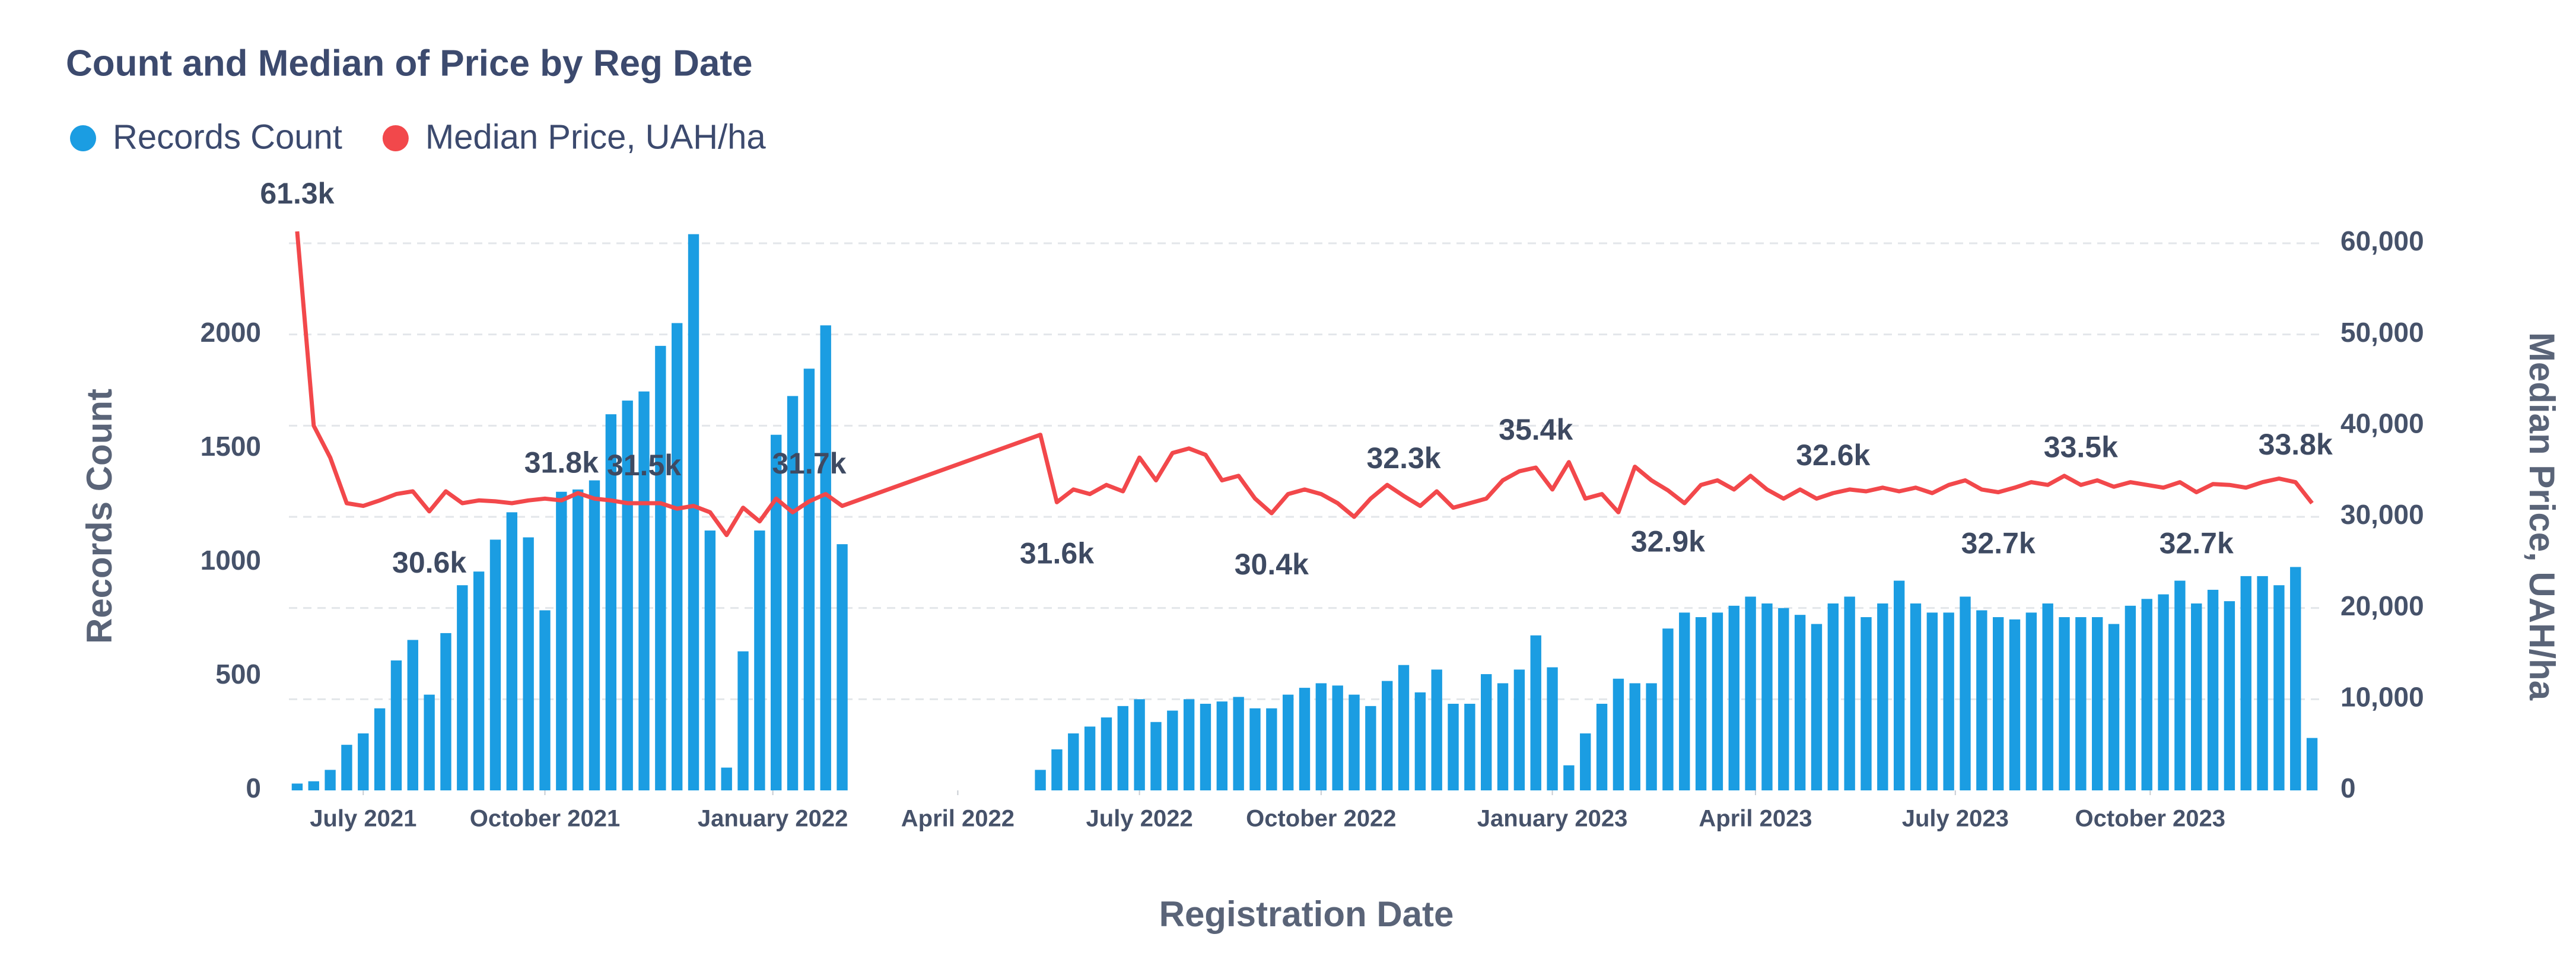 The image size is (2576, 969). Describe the element at coordinates (227, 136) in the screenshot. I see `legend-label: Records Count` at that location.